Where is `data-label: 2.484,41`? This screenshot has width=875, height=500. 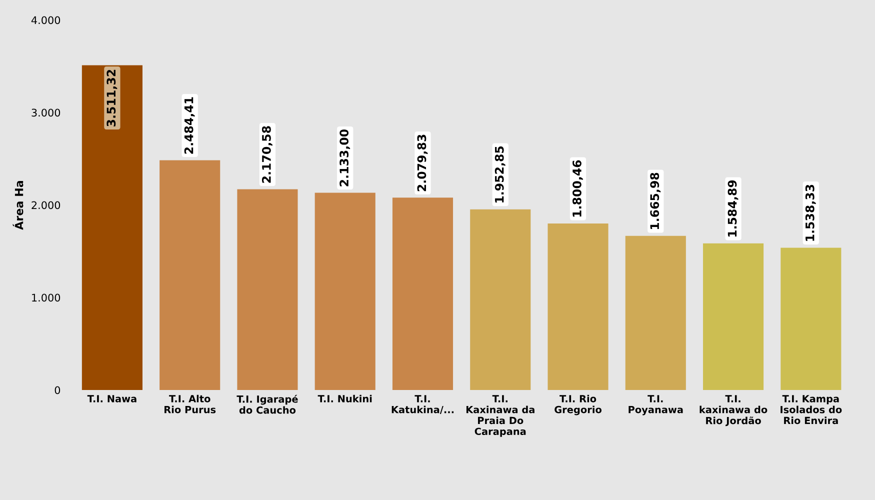 data-label: 2.484,41 is located at coordinates (189, 125).